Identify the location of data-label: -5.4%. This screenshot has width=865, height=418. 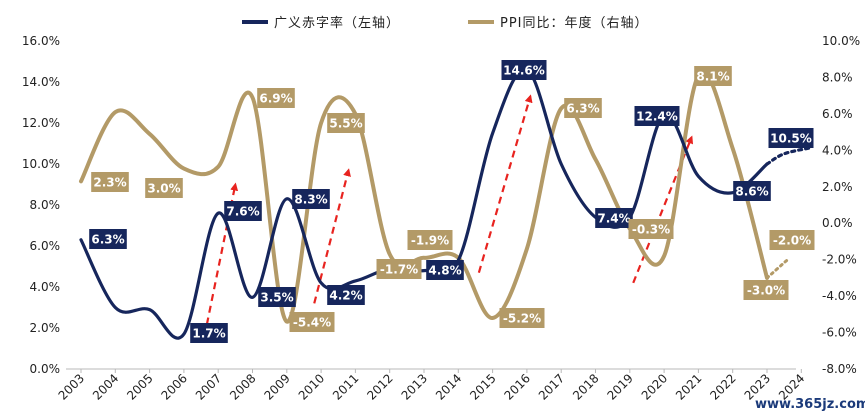
(312, 322).